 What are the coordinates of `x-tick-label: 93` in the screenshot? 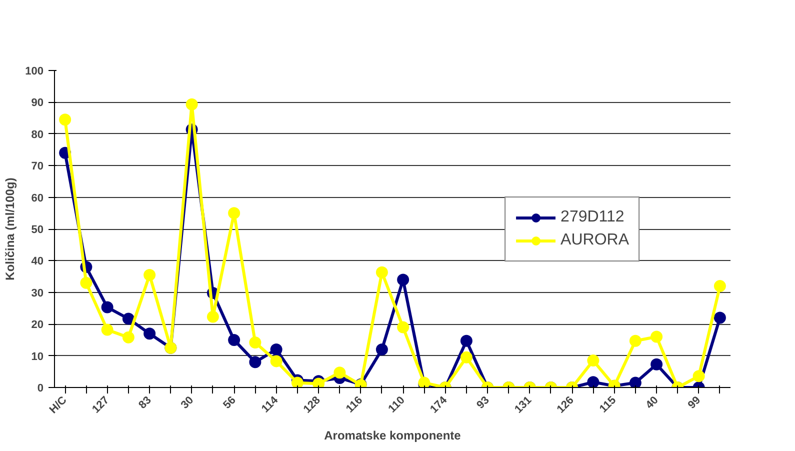 It's located at (483, 403).